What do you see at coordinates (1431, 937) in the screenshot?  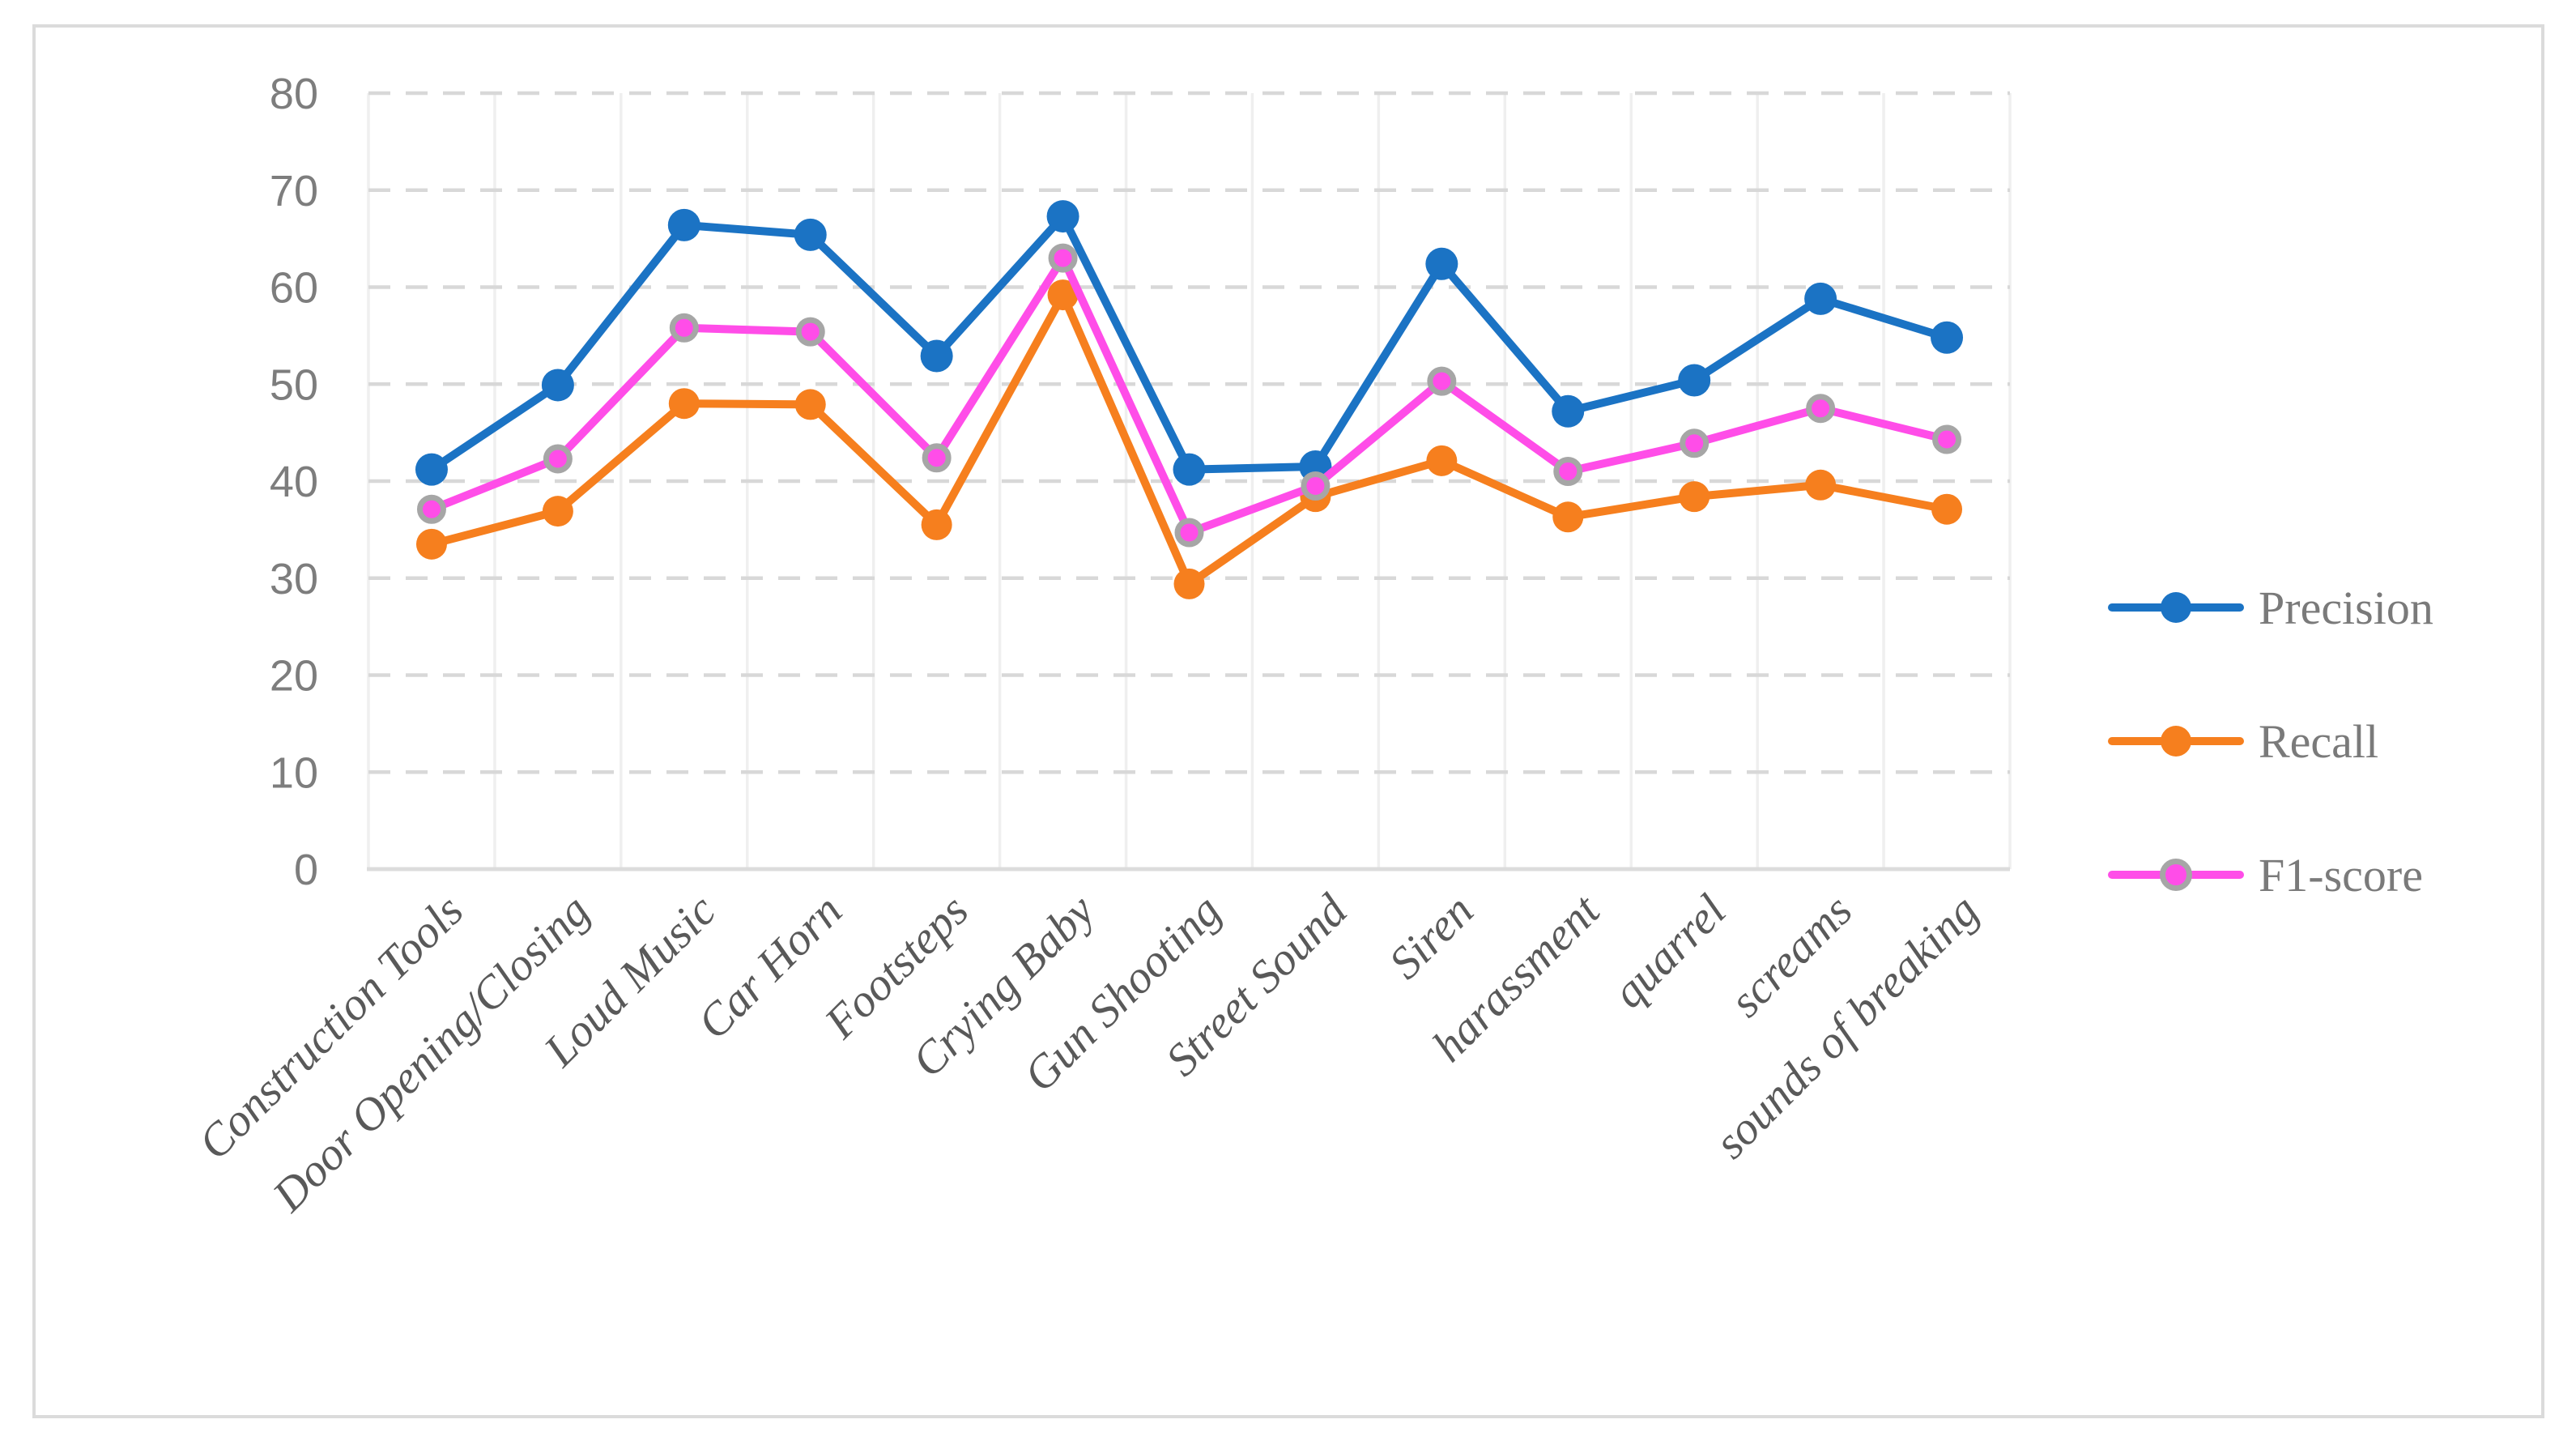 I see `x-category-label: Siren` at bounding box center [1431, 937].